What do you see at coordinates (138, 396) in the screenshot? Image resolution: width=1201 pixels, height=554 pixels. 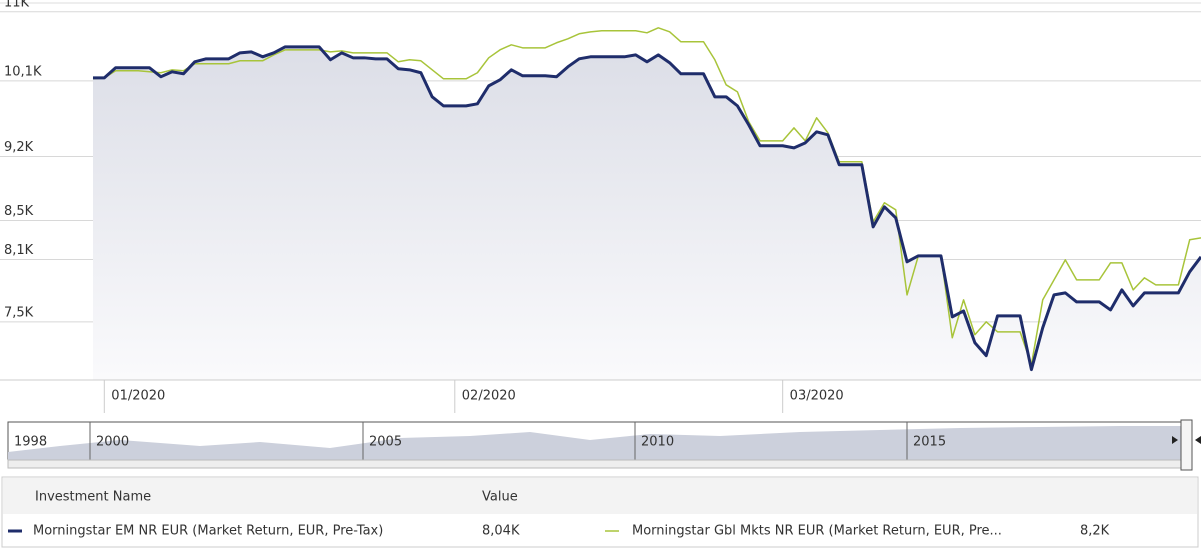 I see `x-tick-label: 01/2020` at bounding box center [138, 396].